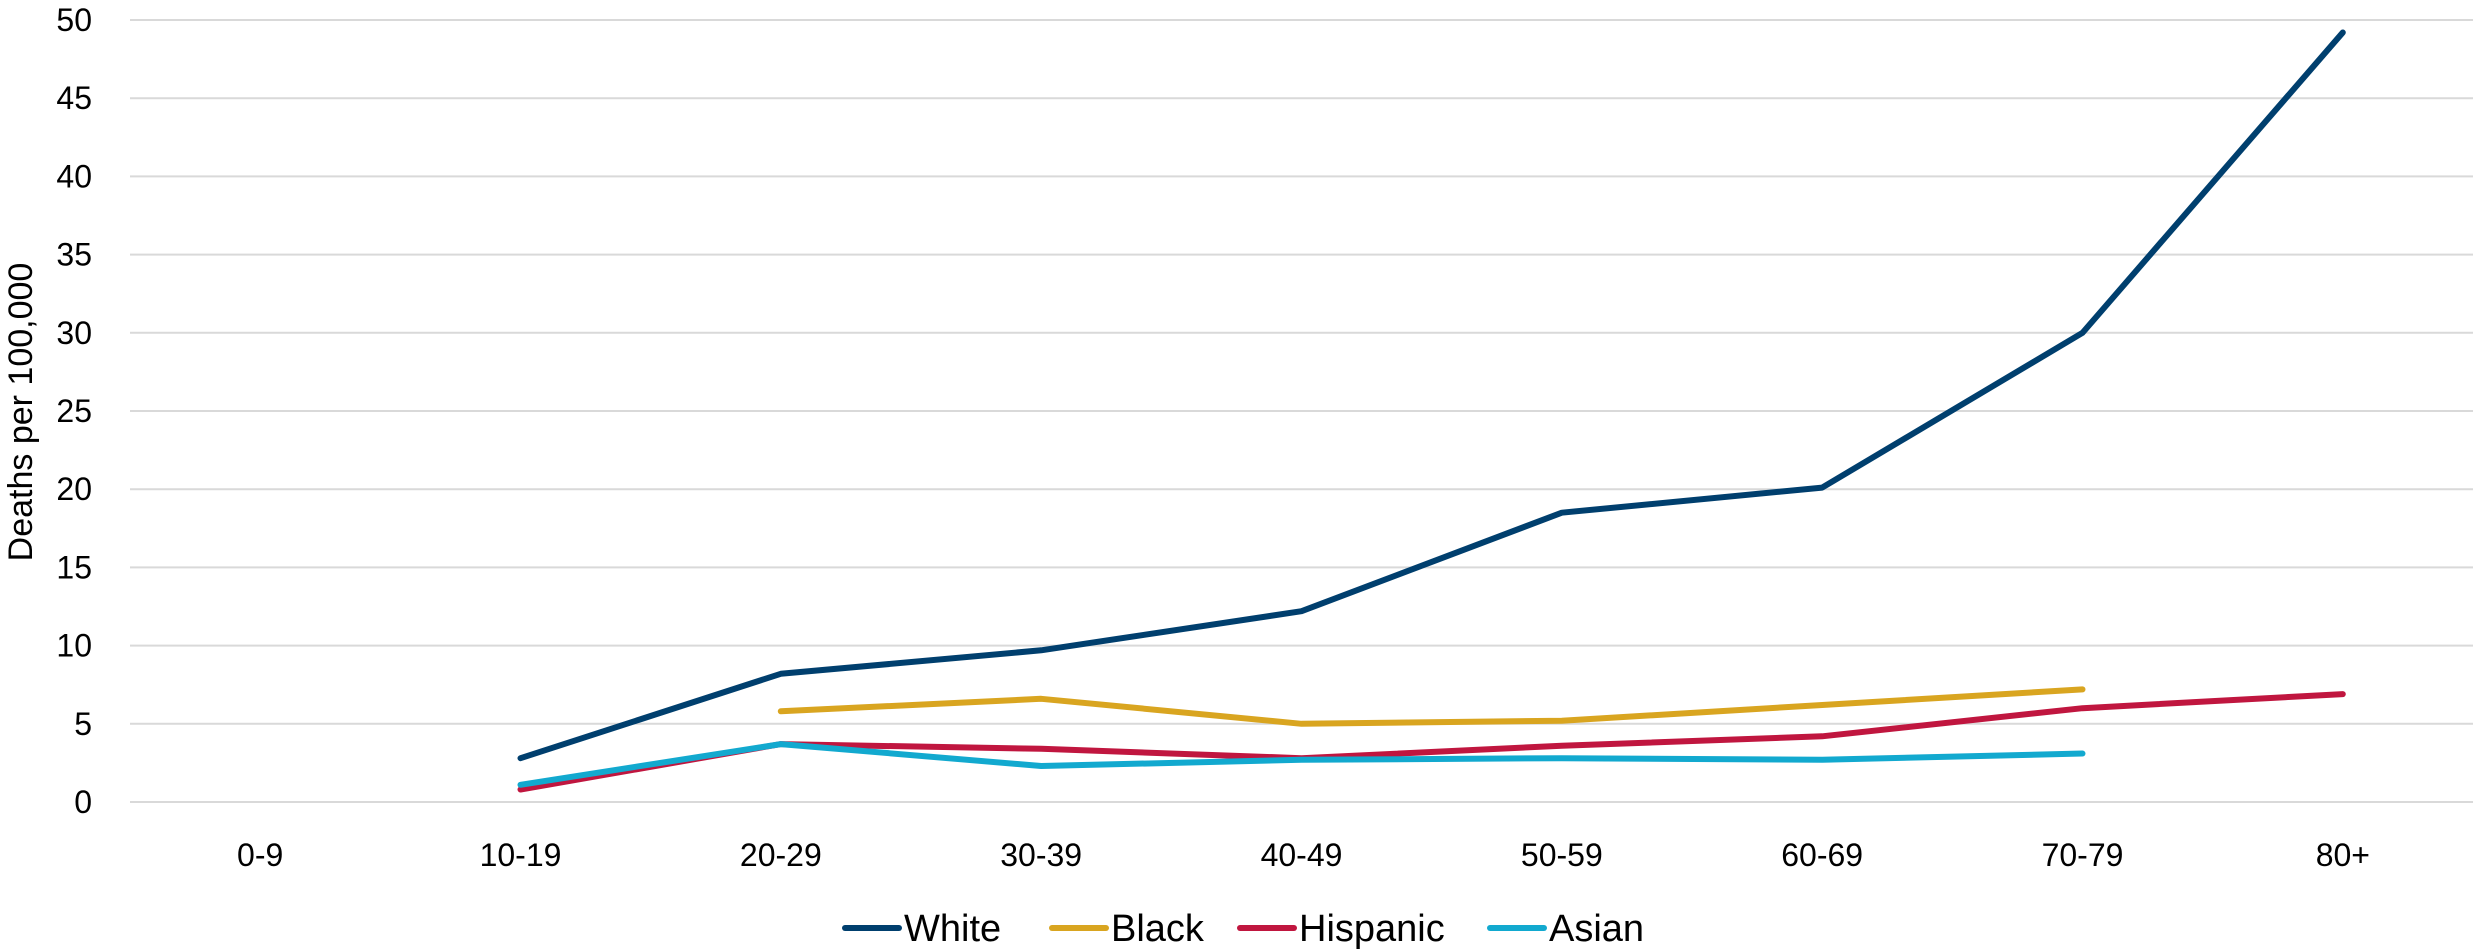 This screenshot has height=952, width=2483. I want to click on legend-label-asian: Asian, so click(1596, 929).